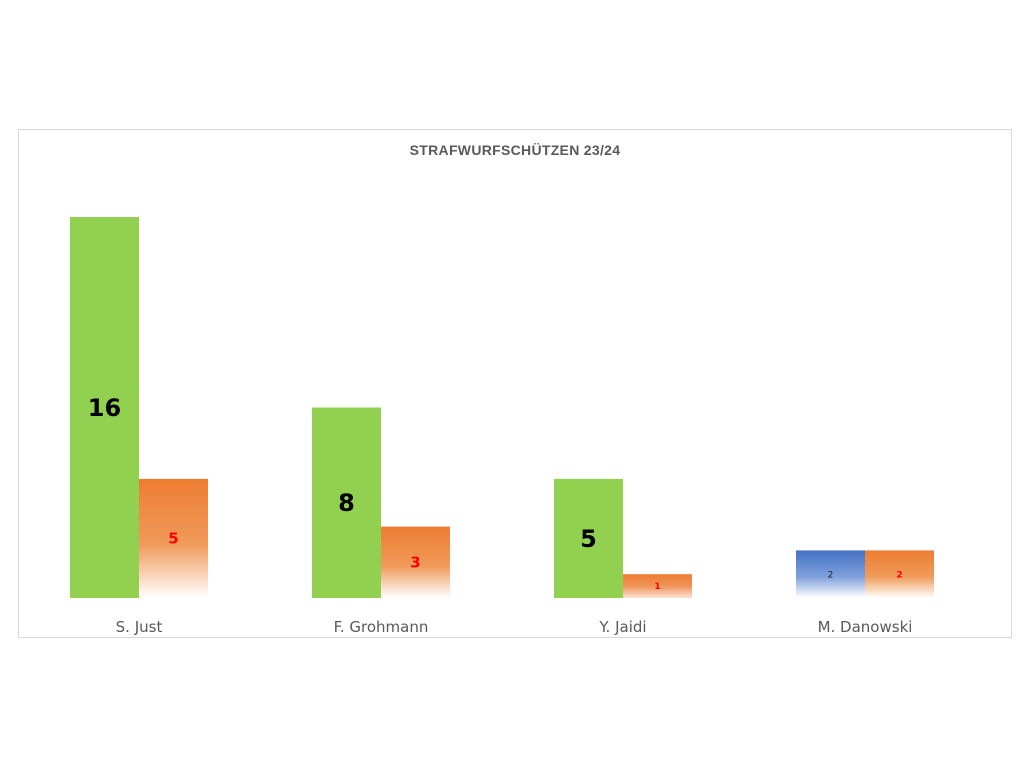 This screenshot has width=1028, height=768. I want to click on value-label-s-just-series-2: 5, so click(173, 539).